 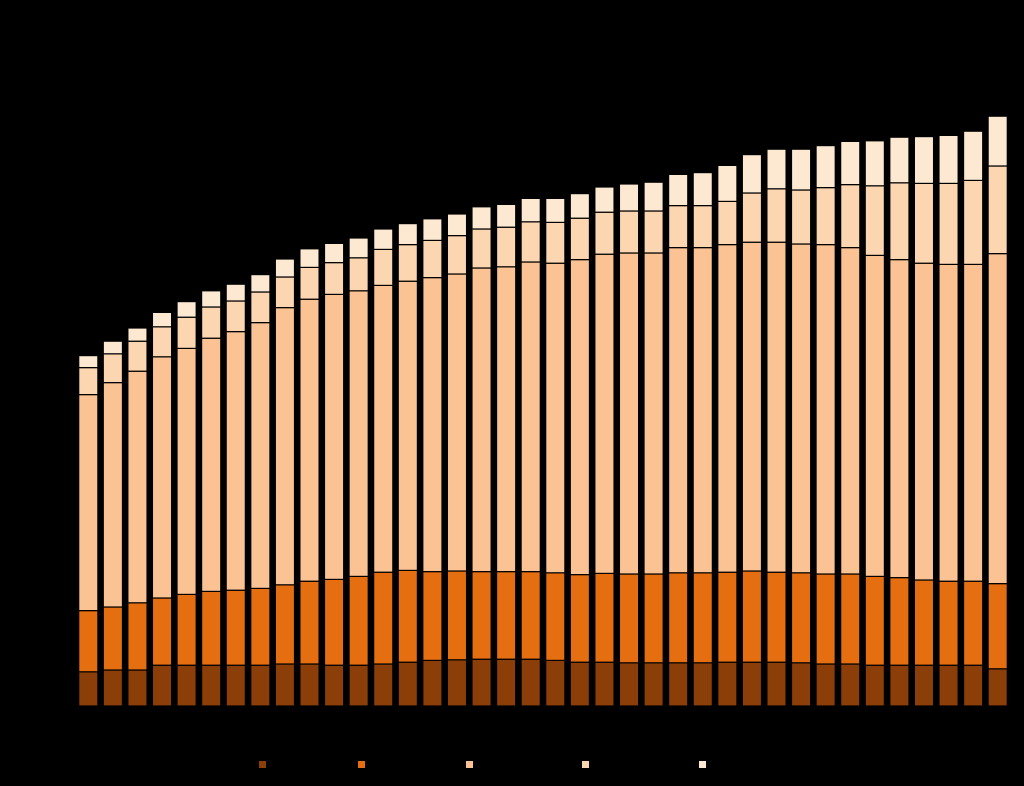 I want to click on legend, so click(x=512, y=762).